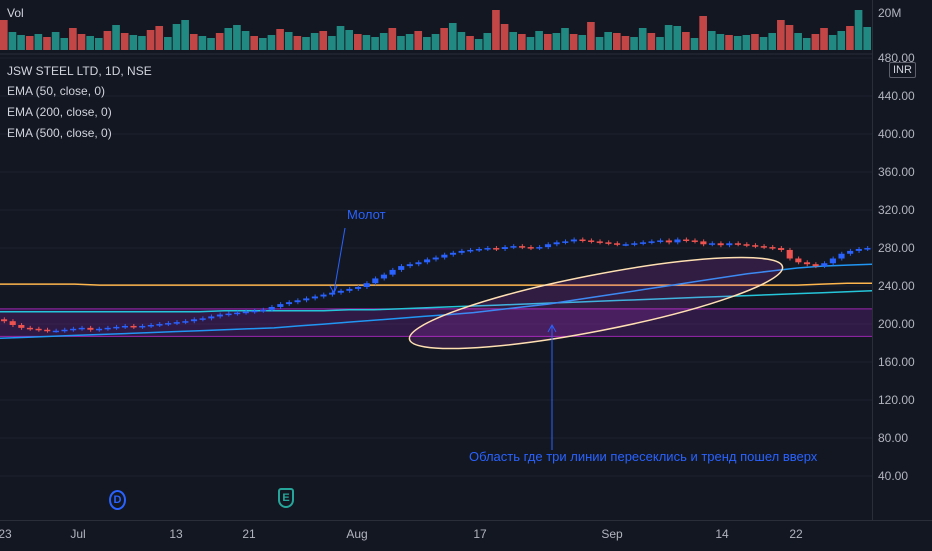 This screenshot has width=932, height=551. I want to click on price-tick: 80.00, so click(893, 438).